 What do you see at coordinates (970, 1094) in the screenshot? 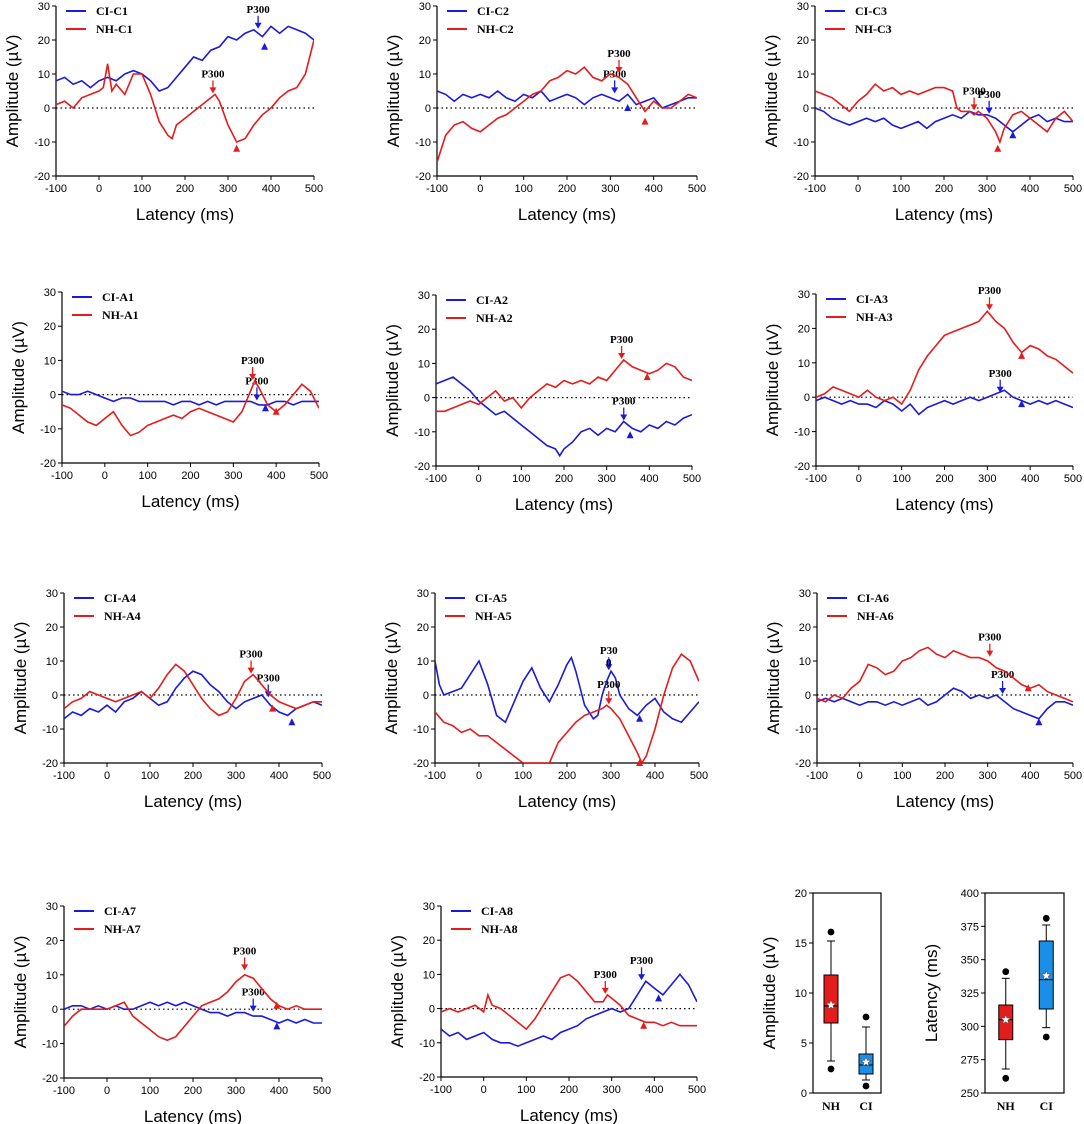
I see `y-tick-label: 250` at bounding box center [970, 1094].